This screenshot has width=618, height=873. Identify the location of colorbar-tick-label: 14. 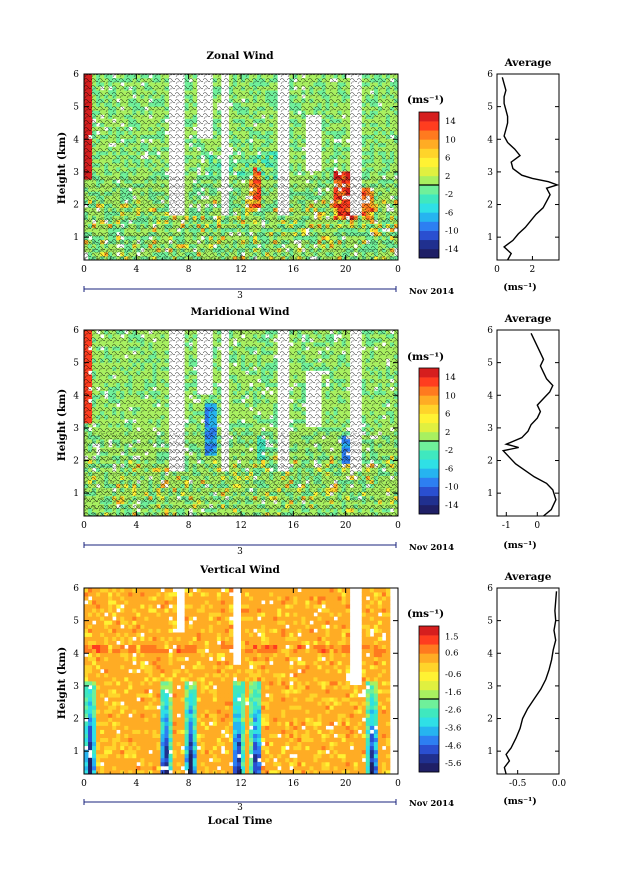
(450, 122).